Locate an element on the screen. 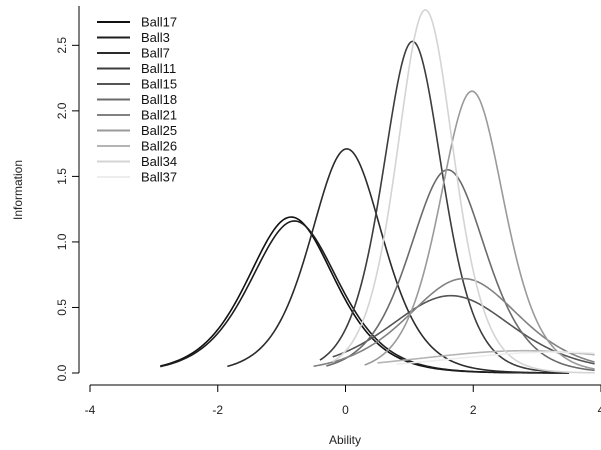 This screenshot has height=450, width=601. y-tick-label: 2.0 is located at coordinates (62, 110).